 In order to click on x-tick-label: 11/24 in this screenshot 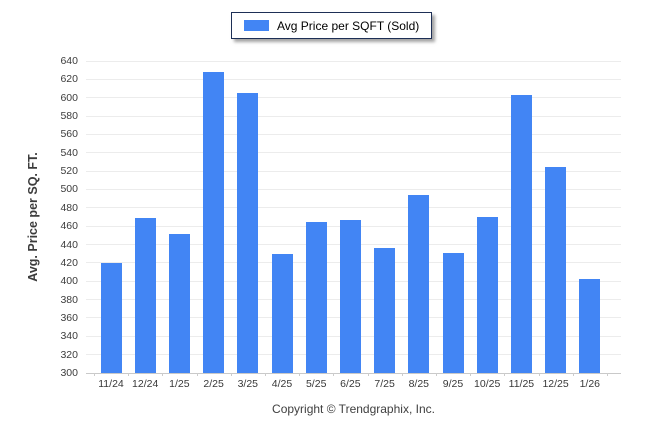, I will do `click(111, 384)`.